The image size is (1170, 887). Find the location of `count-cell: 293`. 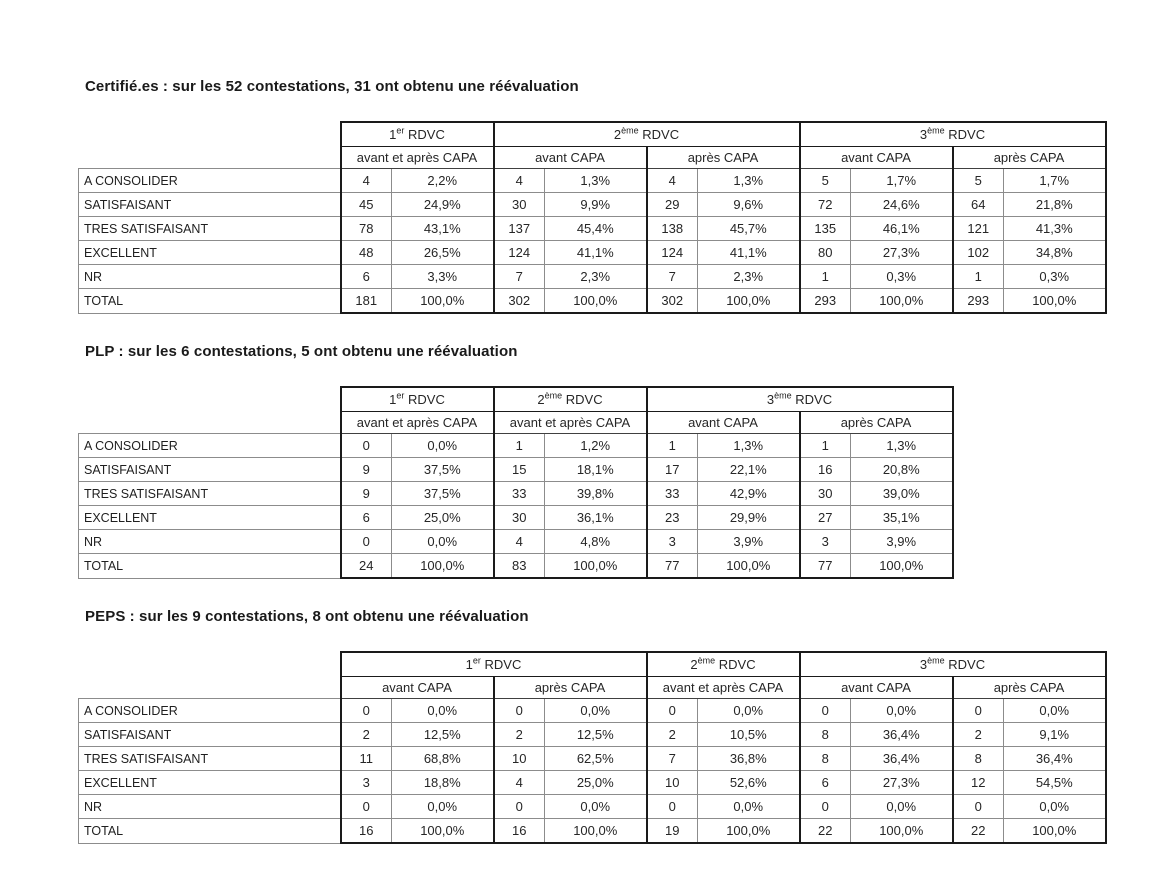

count-cell: 293 is located at coordinates (824, 301).